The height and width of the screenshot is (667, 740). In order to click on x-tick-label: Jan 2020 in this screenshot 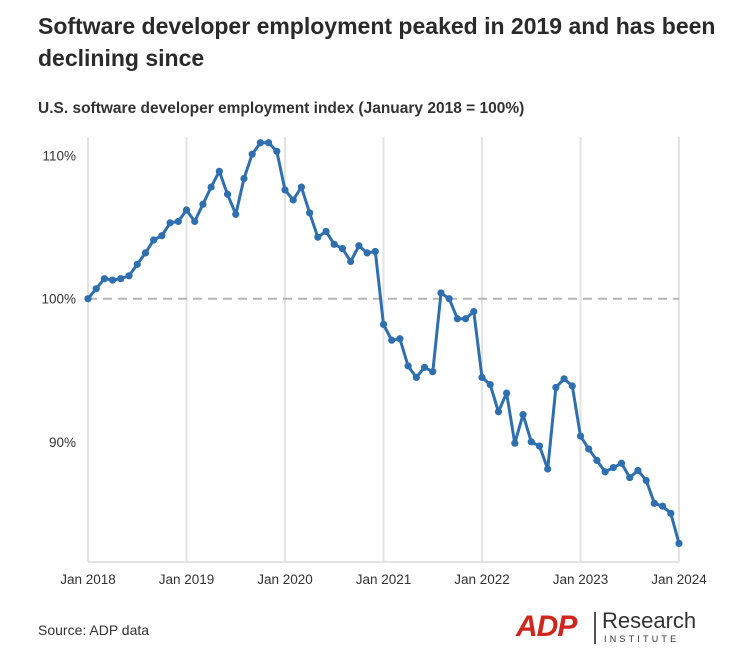, I will do `click(285, 579)`.